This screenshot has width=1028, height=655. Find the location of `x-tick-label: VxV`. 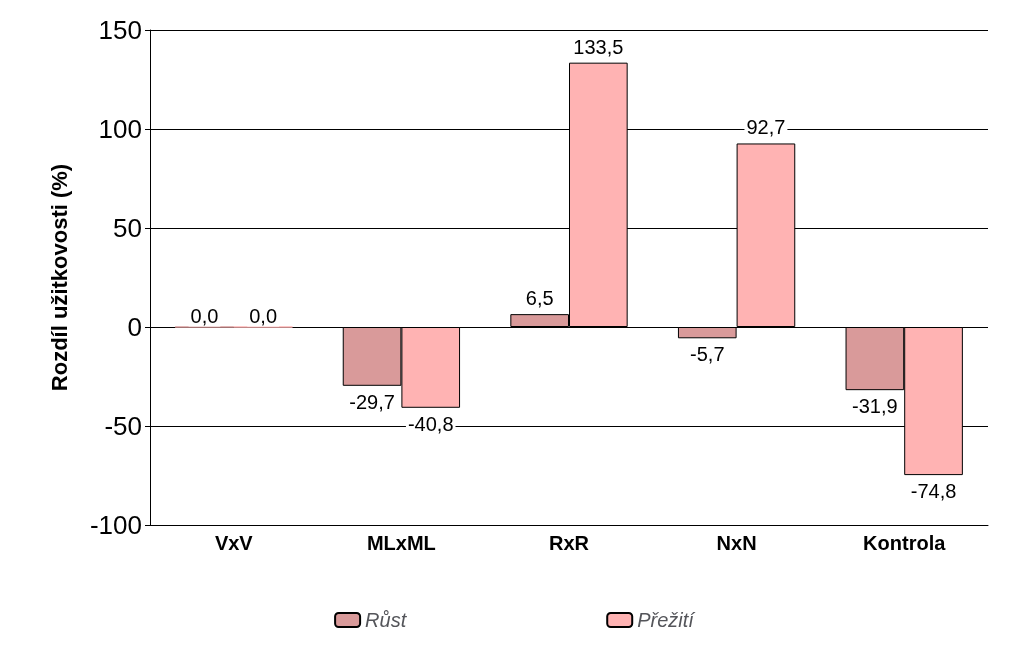

x-tick-label: VxV is located at coordinates (234, 543).